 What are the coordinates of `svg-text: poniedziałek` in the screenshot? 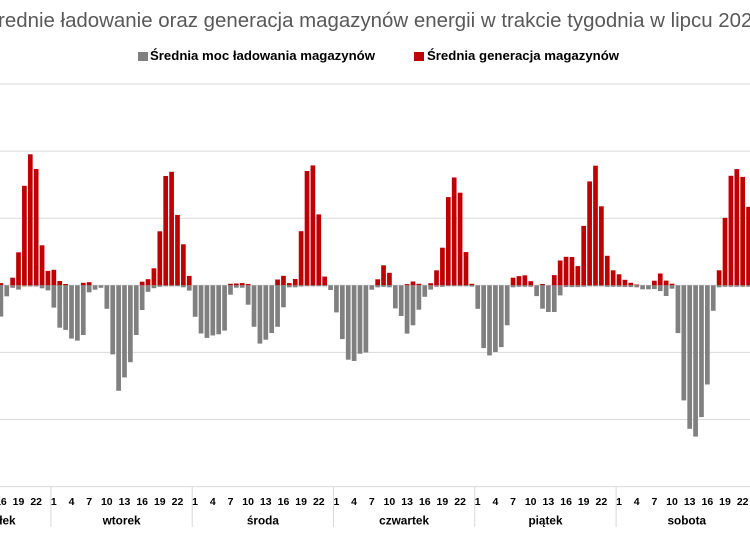 It's located at (8, 521).